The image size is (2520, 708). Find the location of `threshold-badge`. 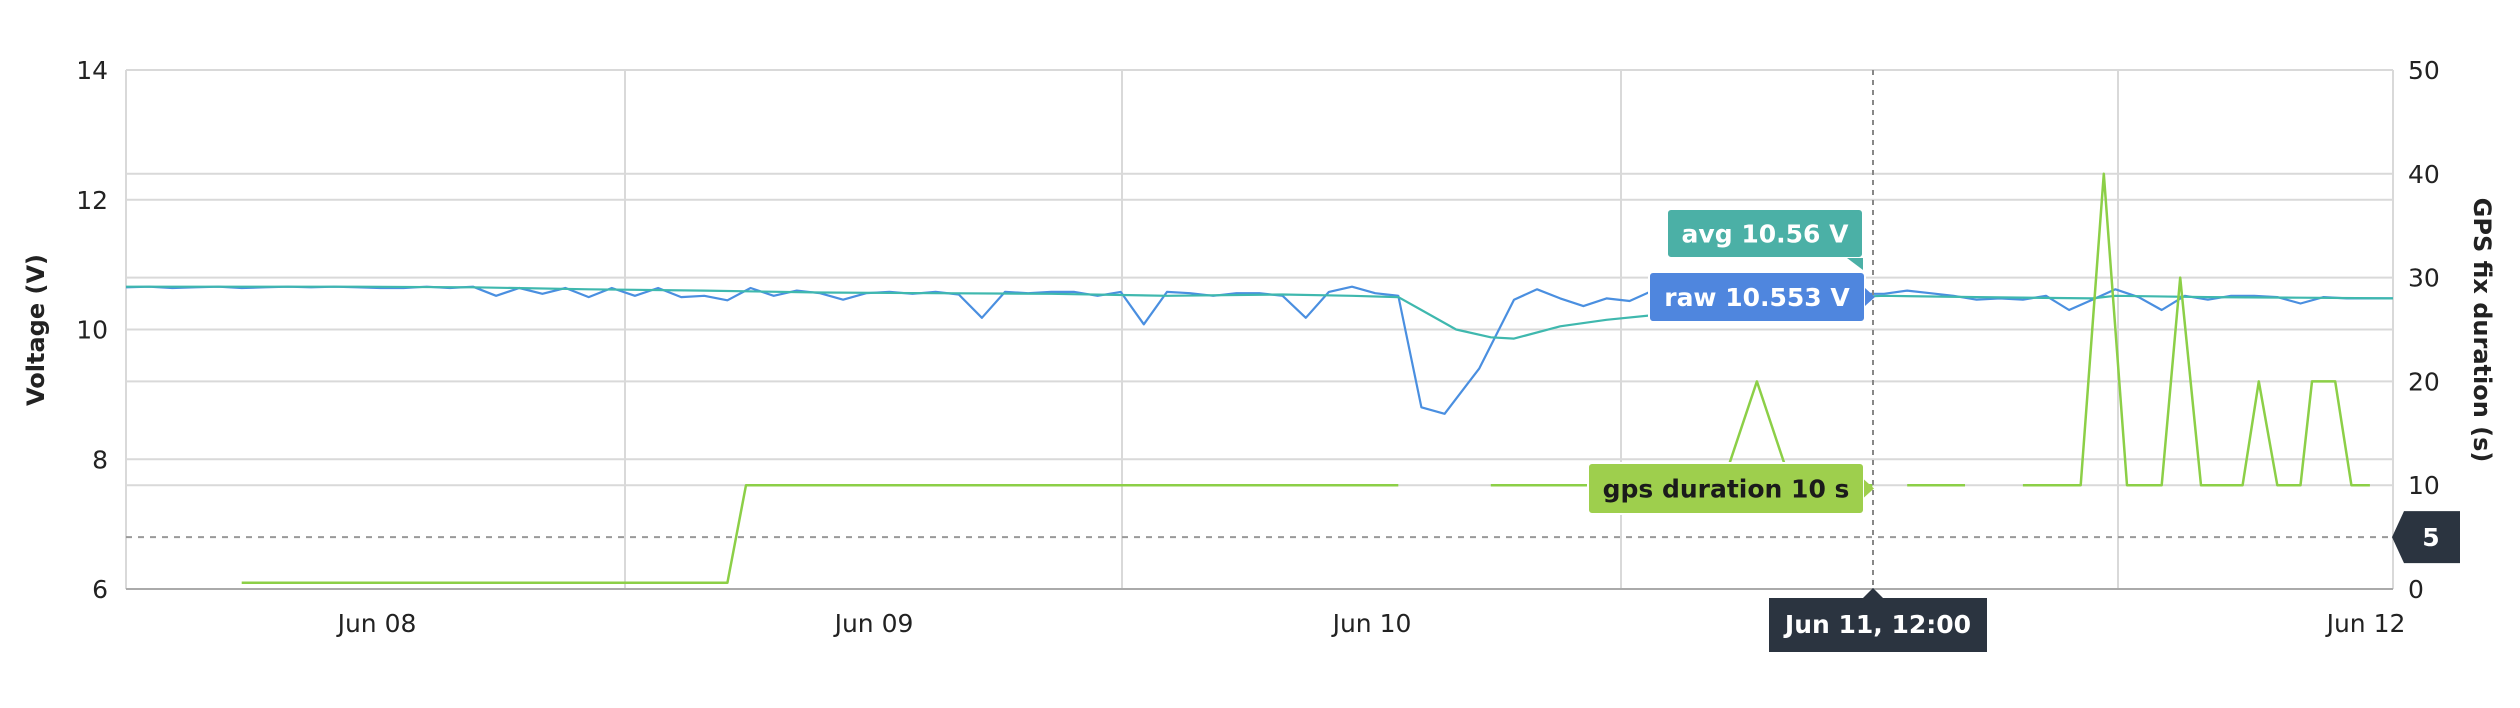

threshold-badge is located at coordinates (2426, 537).